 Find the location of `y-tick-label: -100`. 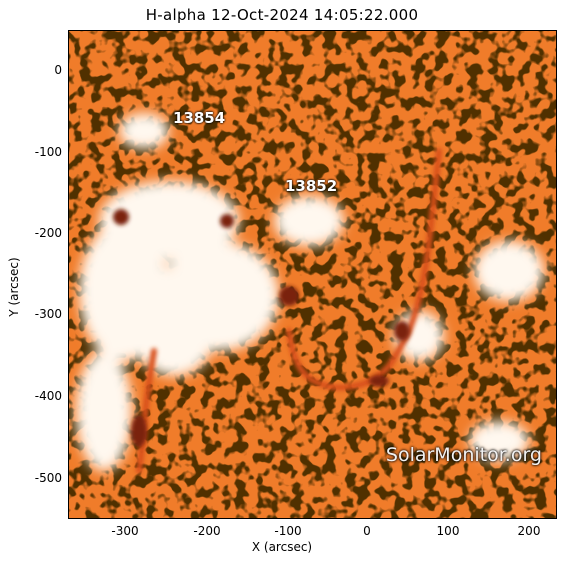

y-tick-label: -100 is located at coordinates (48, 152).